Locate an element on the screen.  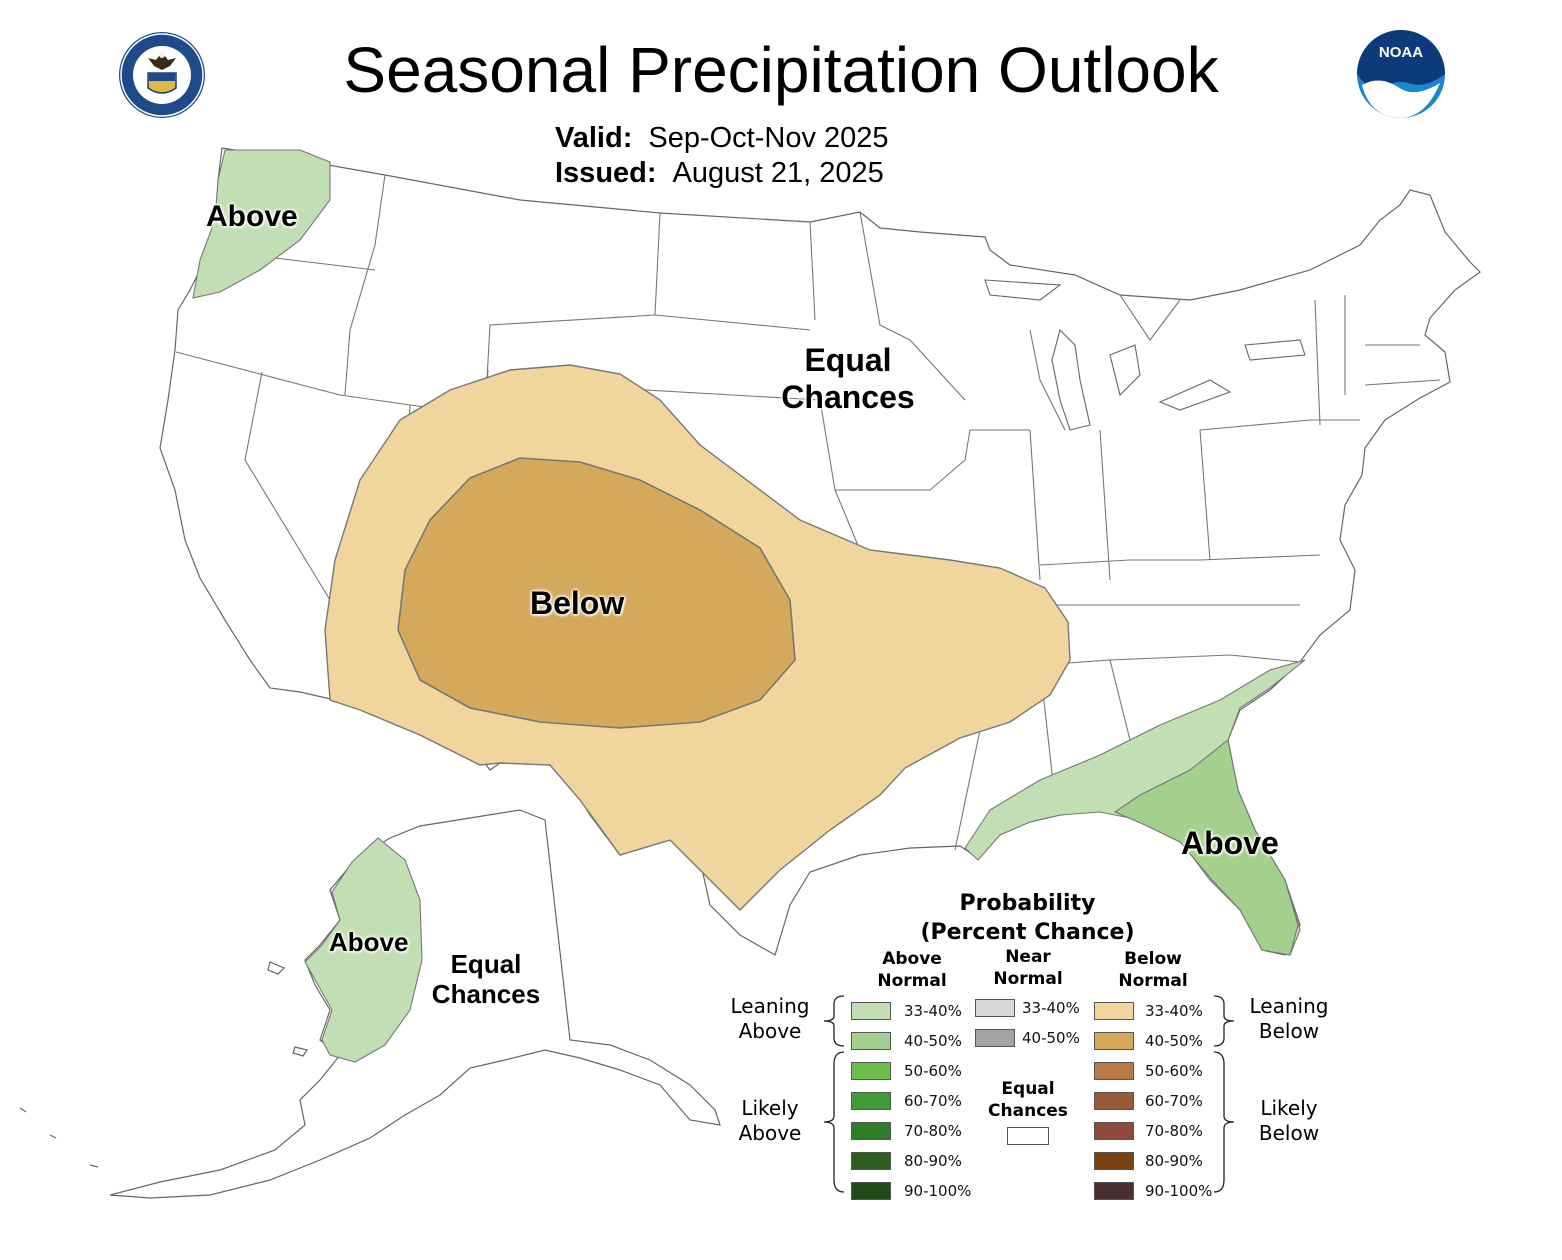
legend-equal-chances-label: Equal Chances is located at coordinates (1028, 1100).